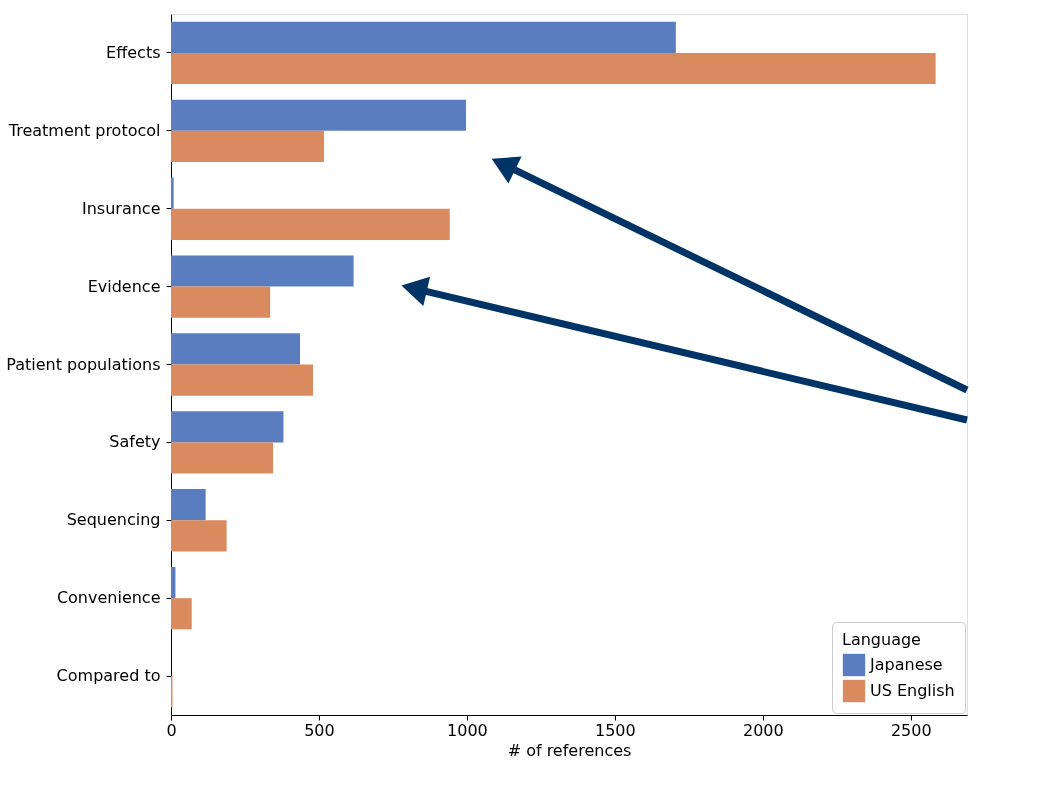  What do you see at coordinates (763, 730) in the screenshot?
I see `x-tick-label: 2000` at bounding box center [763, 730].